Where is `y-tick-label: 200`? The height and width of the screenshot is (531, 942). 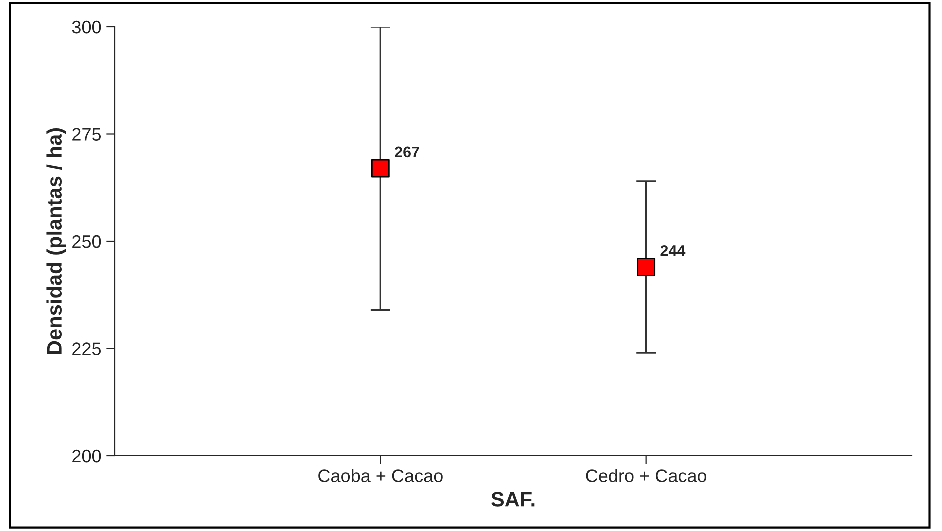
y-tick-label: 200 is located at coordinates (87, 456).